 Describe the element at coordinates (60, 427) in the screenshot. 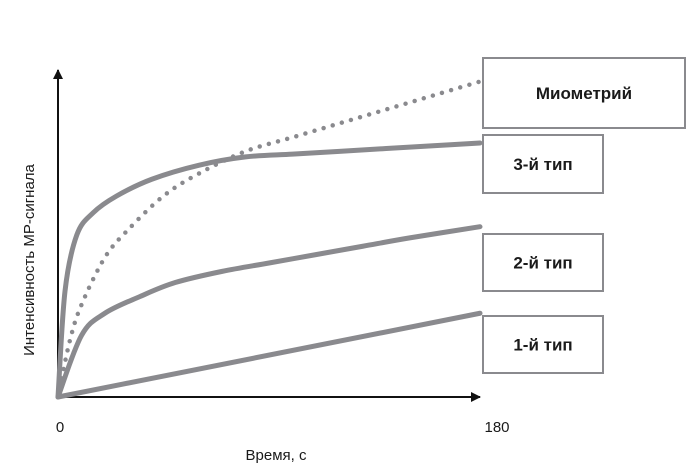

I see `x-tick-label-0: 0` at that location.